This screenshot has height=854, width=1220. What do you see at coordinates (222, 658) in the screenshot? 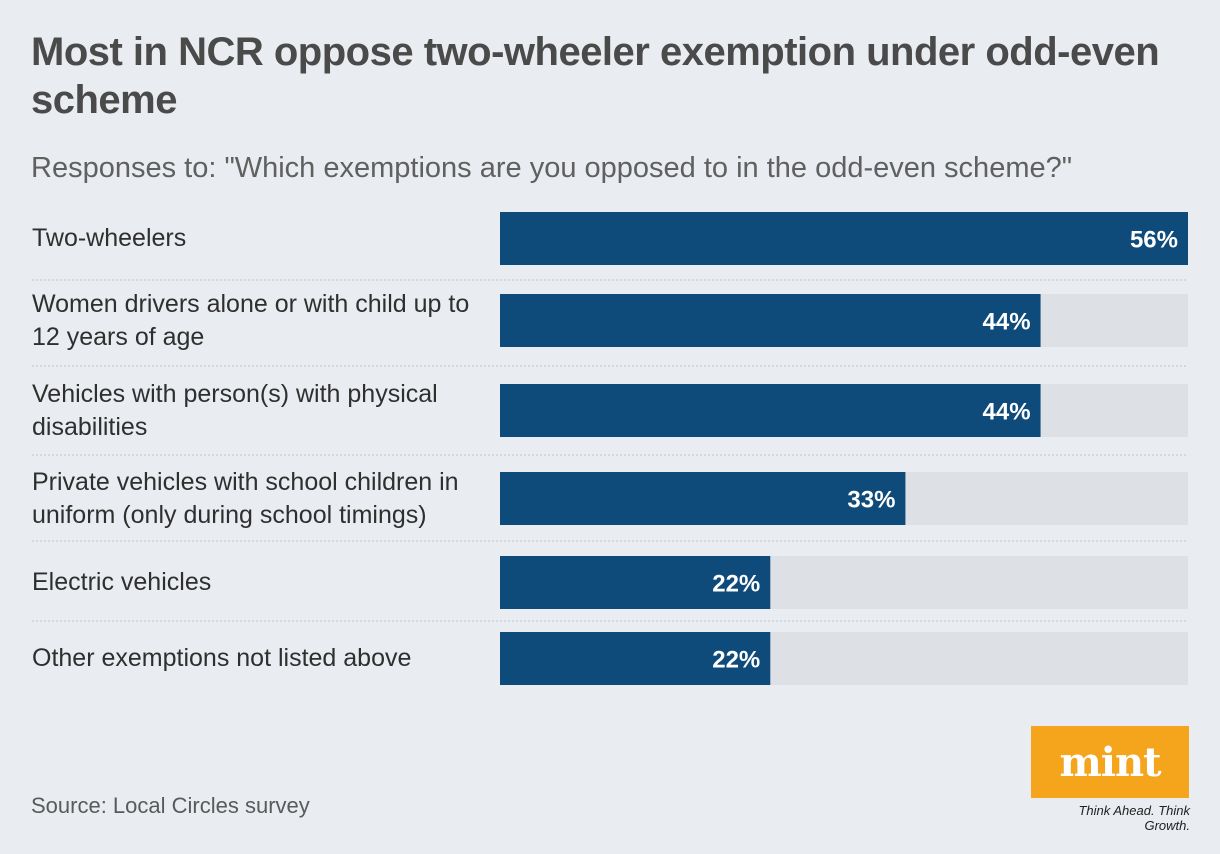
I see `category-label: Other exemptions not listed above` at bounding box center [222, 658].